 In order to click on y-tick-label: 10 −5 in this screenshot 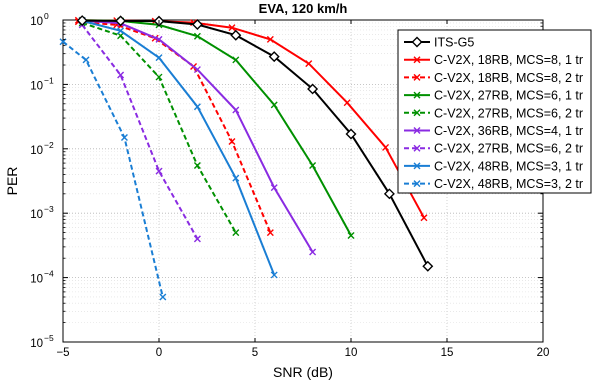, I will do `click(42, 341)`.